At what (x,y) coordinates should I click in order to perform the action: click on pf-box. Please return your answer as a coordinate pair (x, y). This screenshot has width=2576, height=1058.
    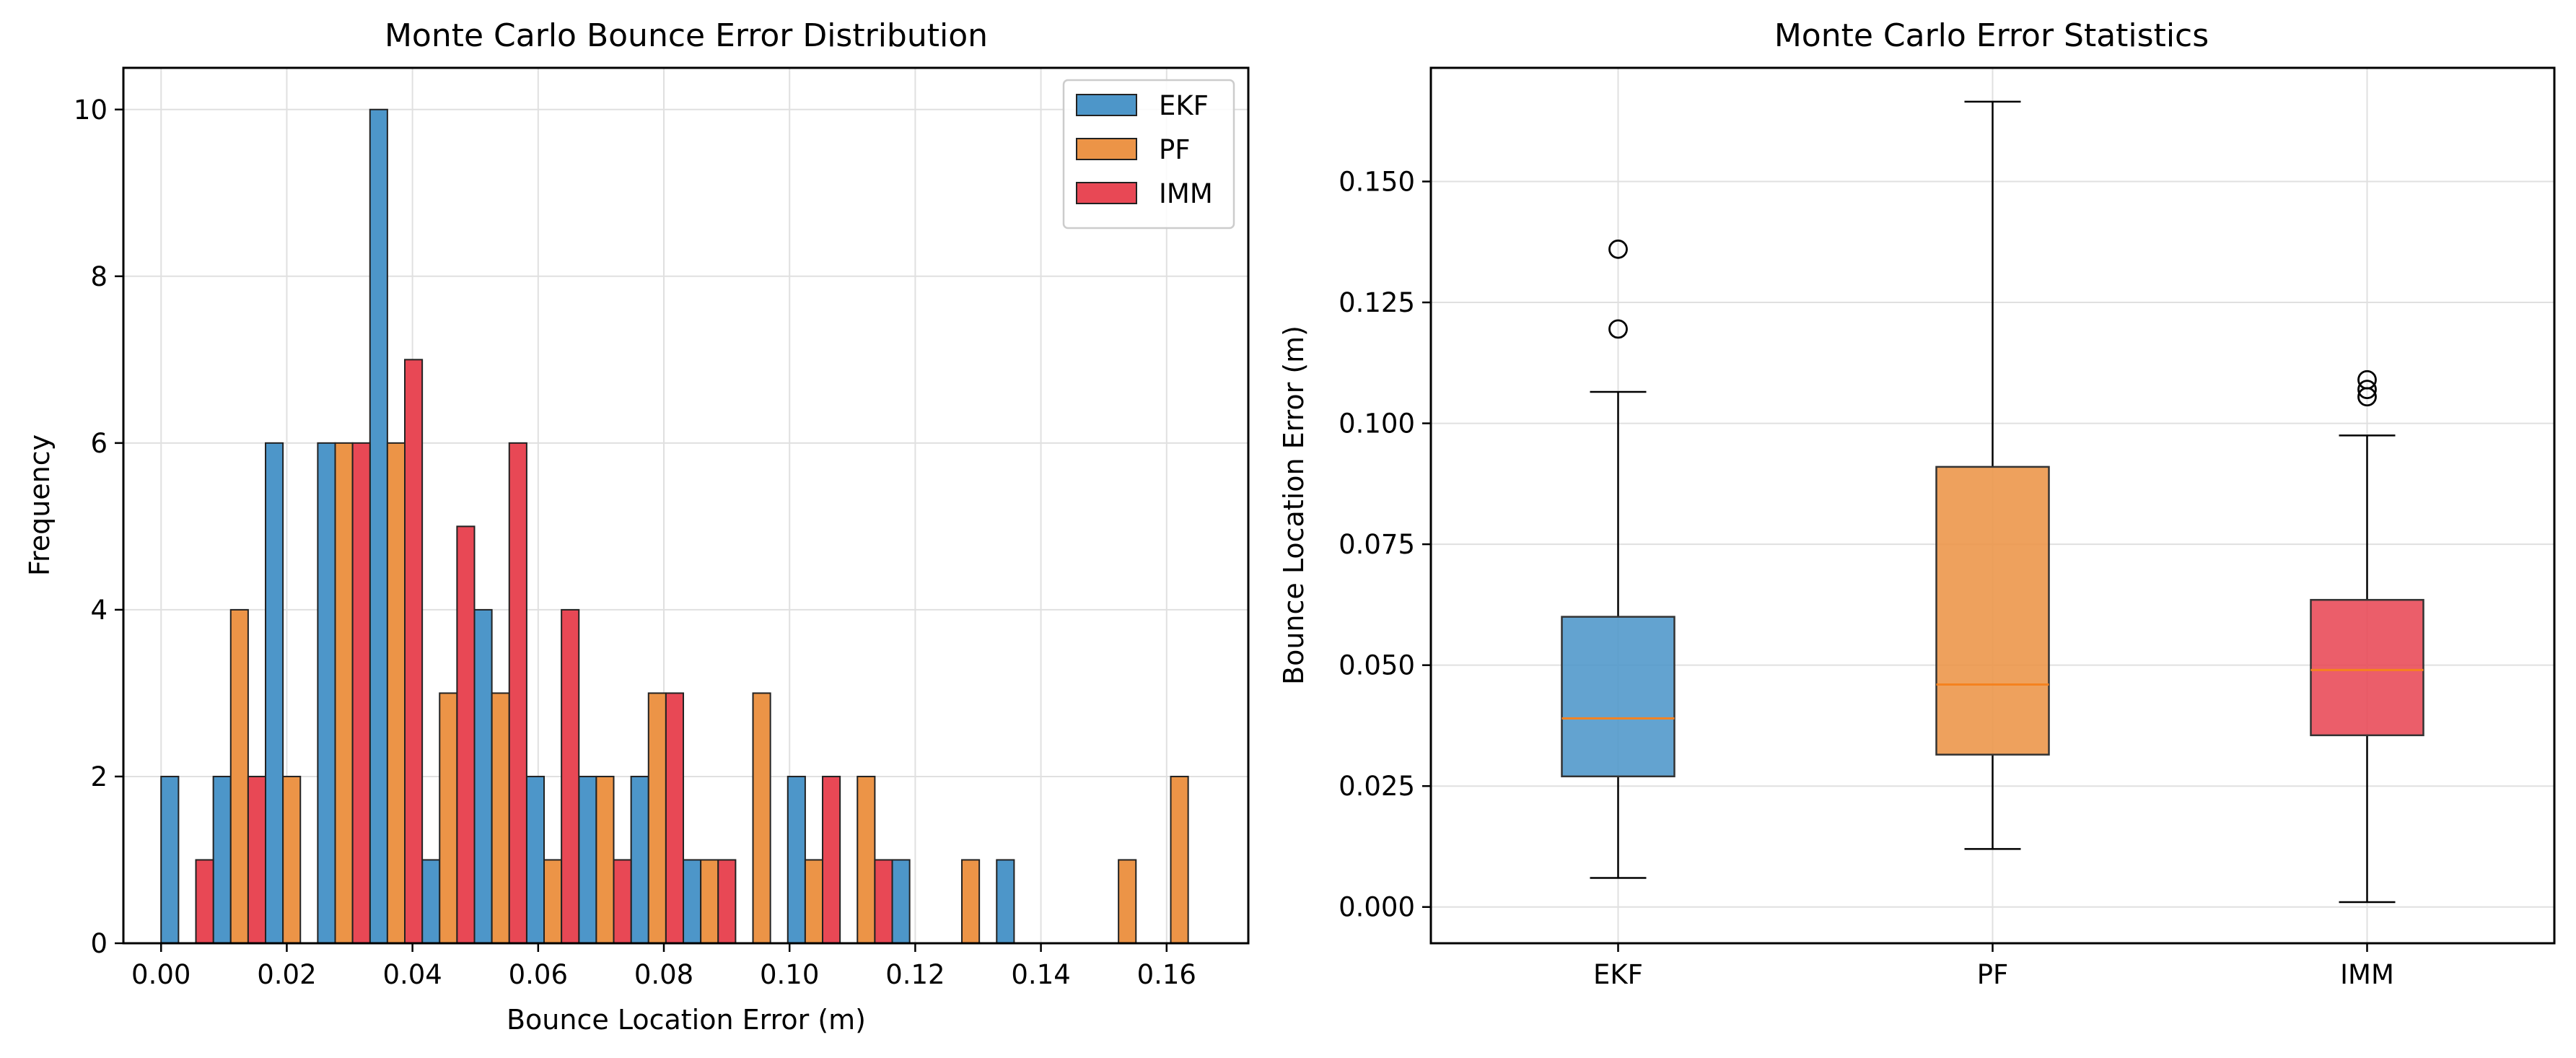
    Looking at the image, I should click on (1993, 610).